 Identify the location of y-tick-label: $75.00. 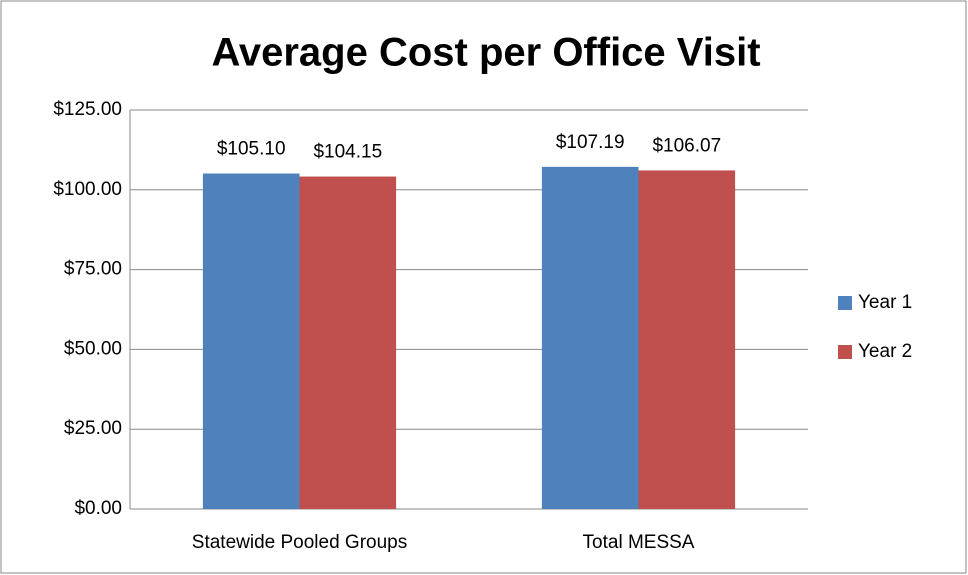
(93, 269).